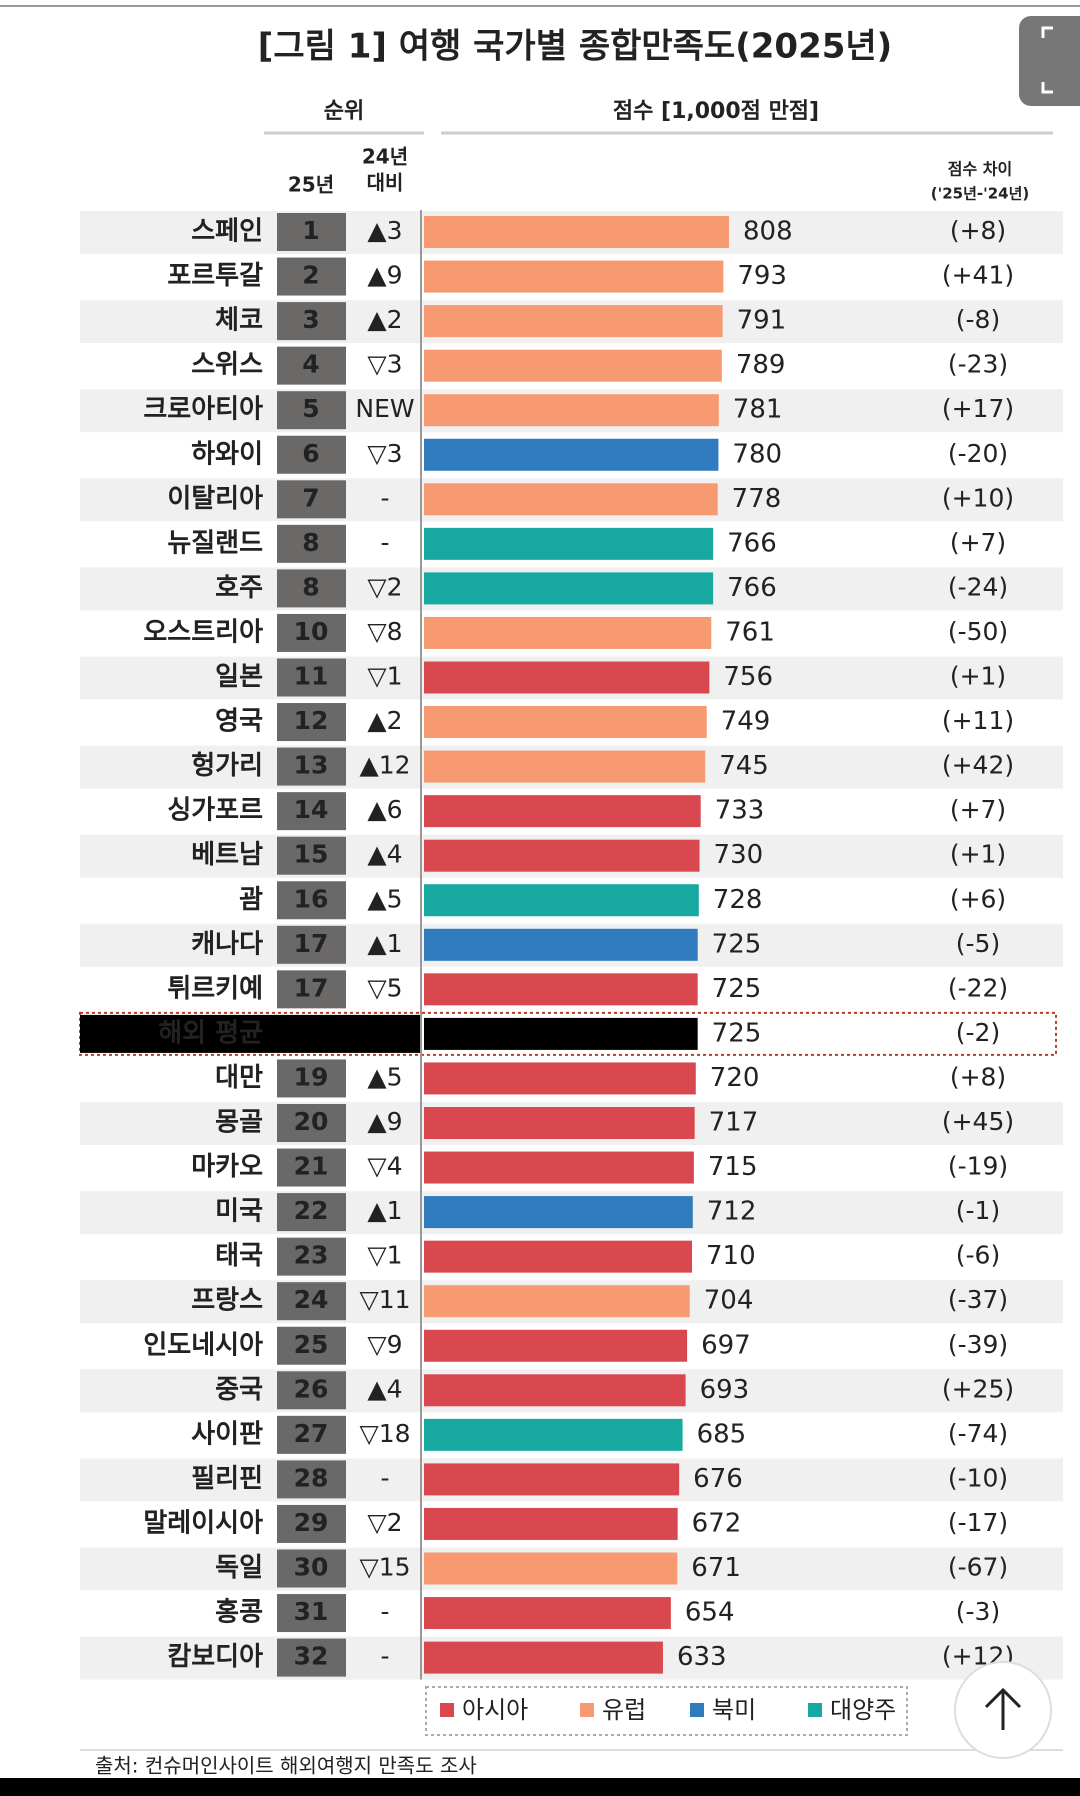 This screenshot has width=1080, height=1796. What do you see at coordinates (980, 194) in the screenshot?
I see `diff-header: ('25년-'24년)` at bounding box center [980, 194].